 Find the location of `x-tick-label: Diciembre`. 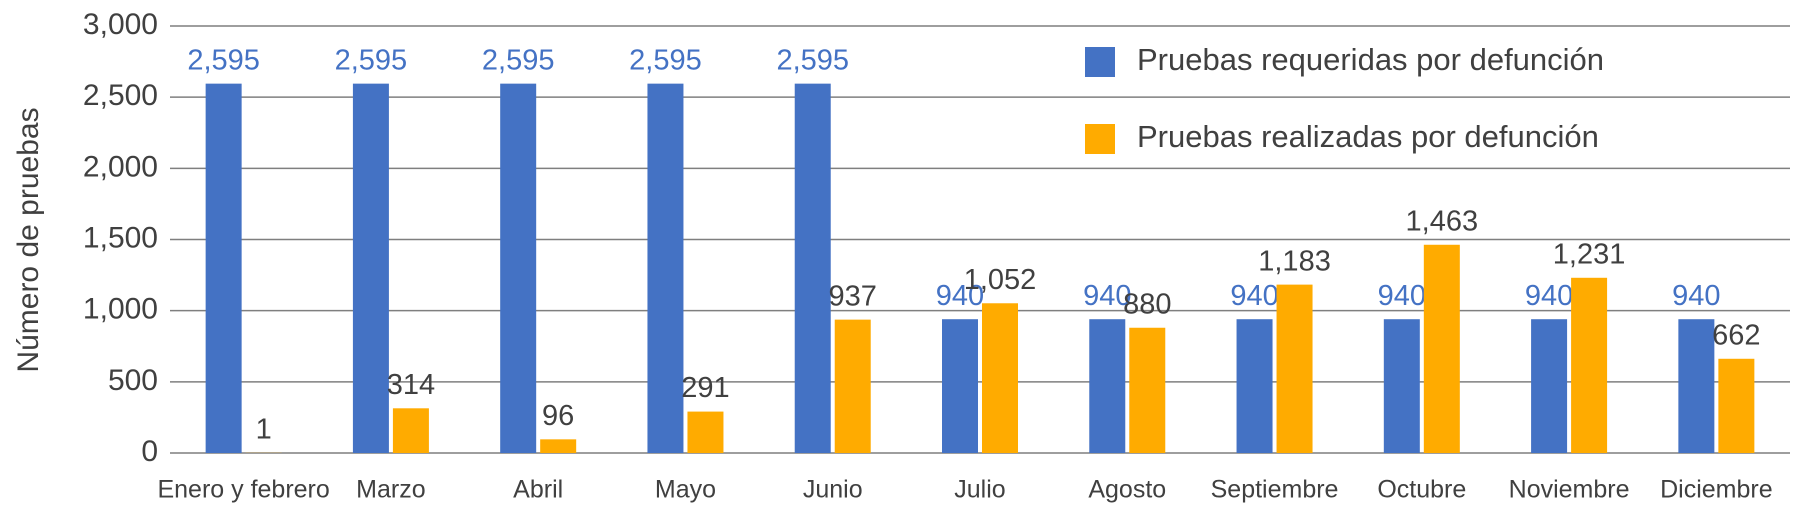

x-tick-label: Diciembre is located at coordinates (1716, 490).